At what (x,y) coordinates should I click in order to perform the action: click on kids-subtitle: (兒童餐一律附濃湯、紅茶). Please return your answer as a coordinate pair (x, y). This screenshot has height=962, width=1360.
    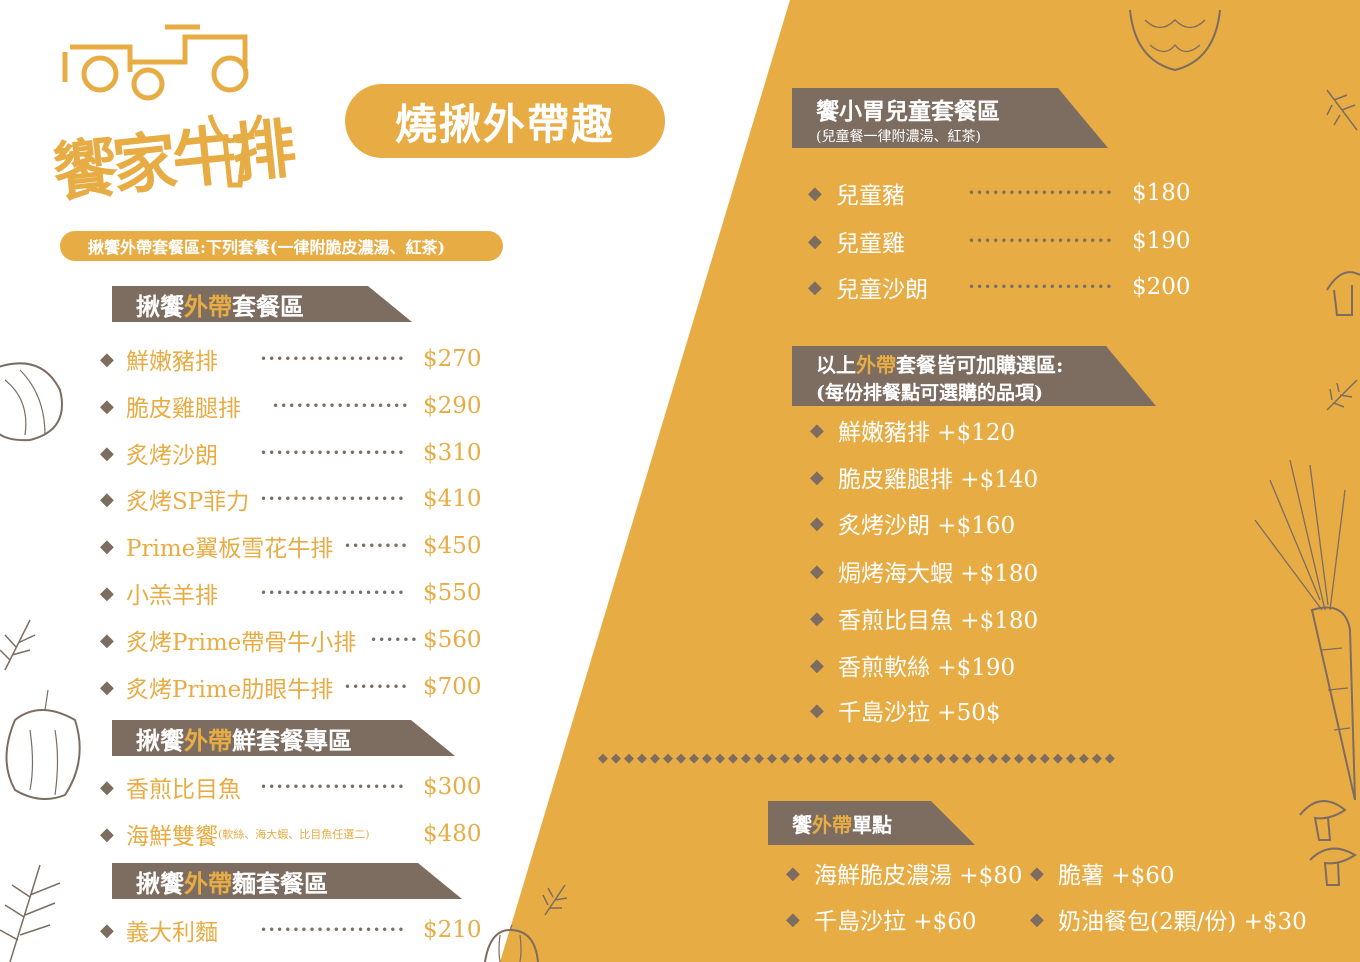
    Looking at the image, I should click on (898, 137).